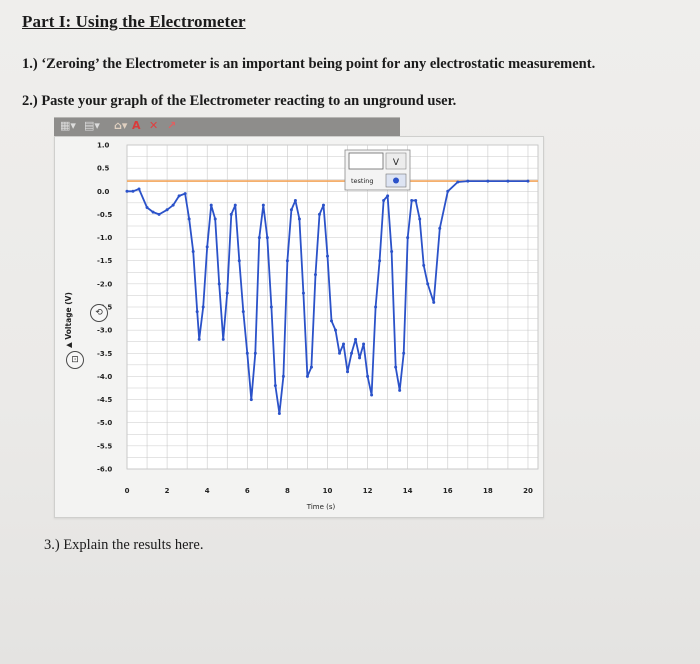 The height and width of the screenshot is (664, 700). What do you see at coordinates (104, 261) in the screenshot?
I see `y-tick-label: -1.5` at bounding box center [104, 261].